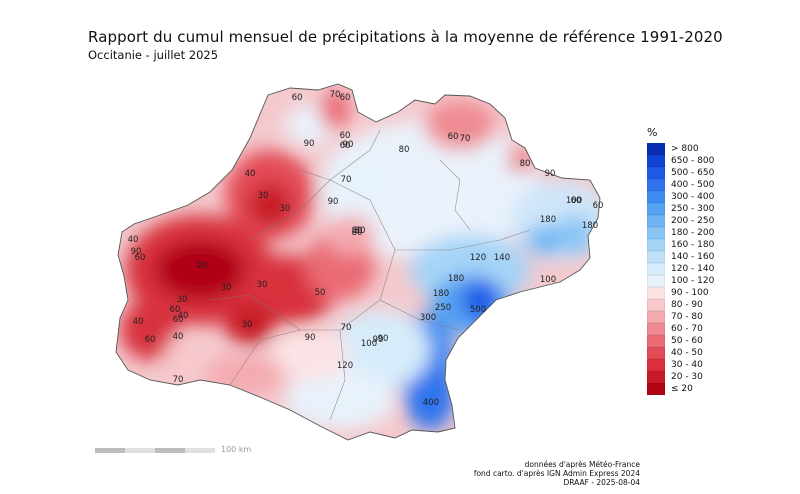 Image resolution: width=800 pixels, height=494 pixels. Describe the element at coordinates (680, 305) in the screenshot. I see `legend-item: 80 - 90` at that location.